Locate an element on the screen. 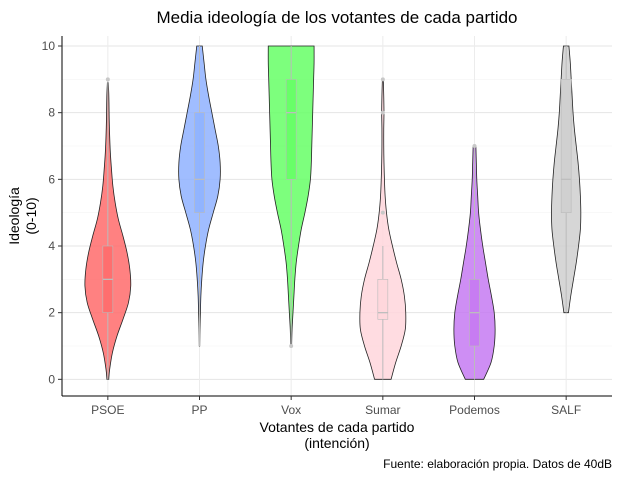  y-tick-label: 0 is located at coordinates (51, 379).